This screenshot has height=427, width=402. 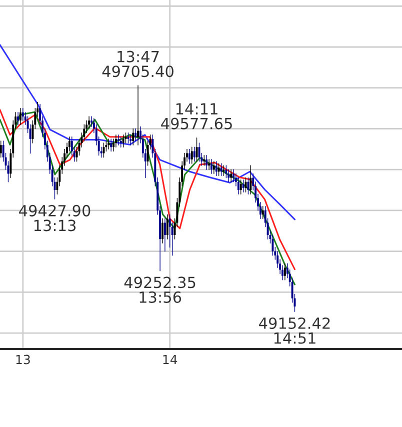 What do you see at coordinates (138, 64) in the screenshot?
I see `annotation: 13:47 49705.40` at bounding box center [138, 64].